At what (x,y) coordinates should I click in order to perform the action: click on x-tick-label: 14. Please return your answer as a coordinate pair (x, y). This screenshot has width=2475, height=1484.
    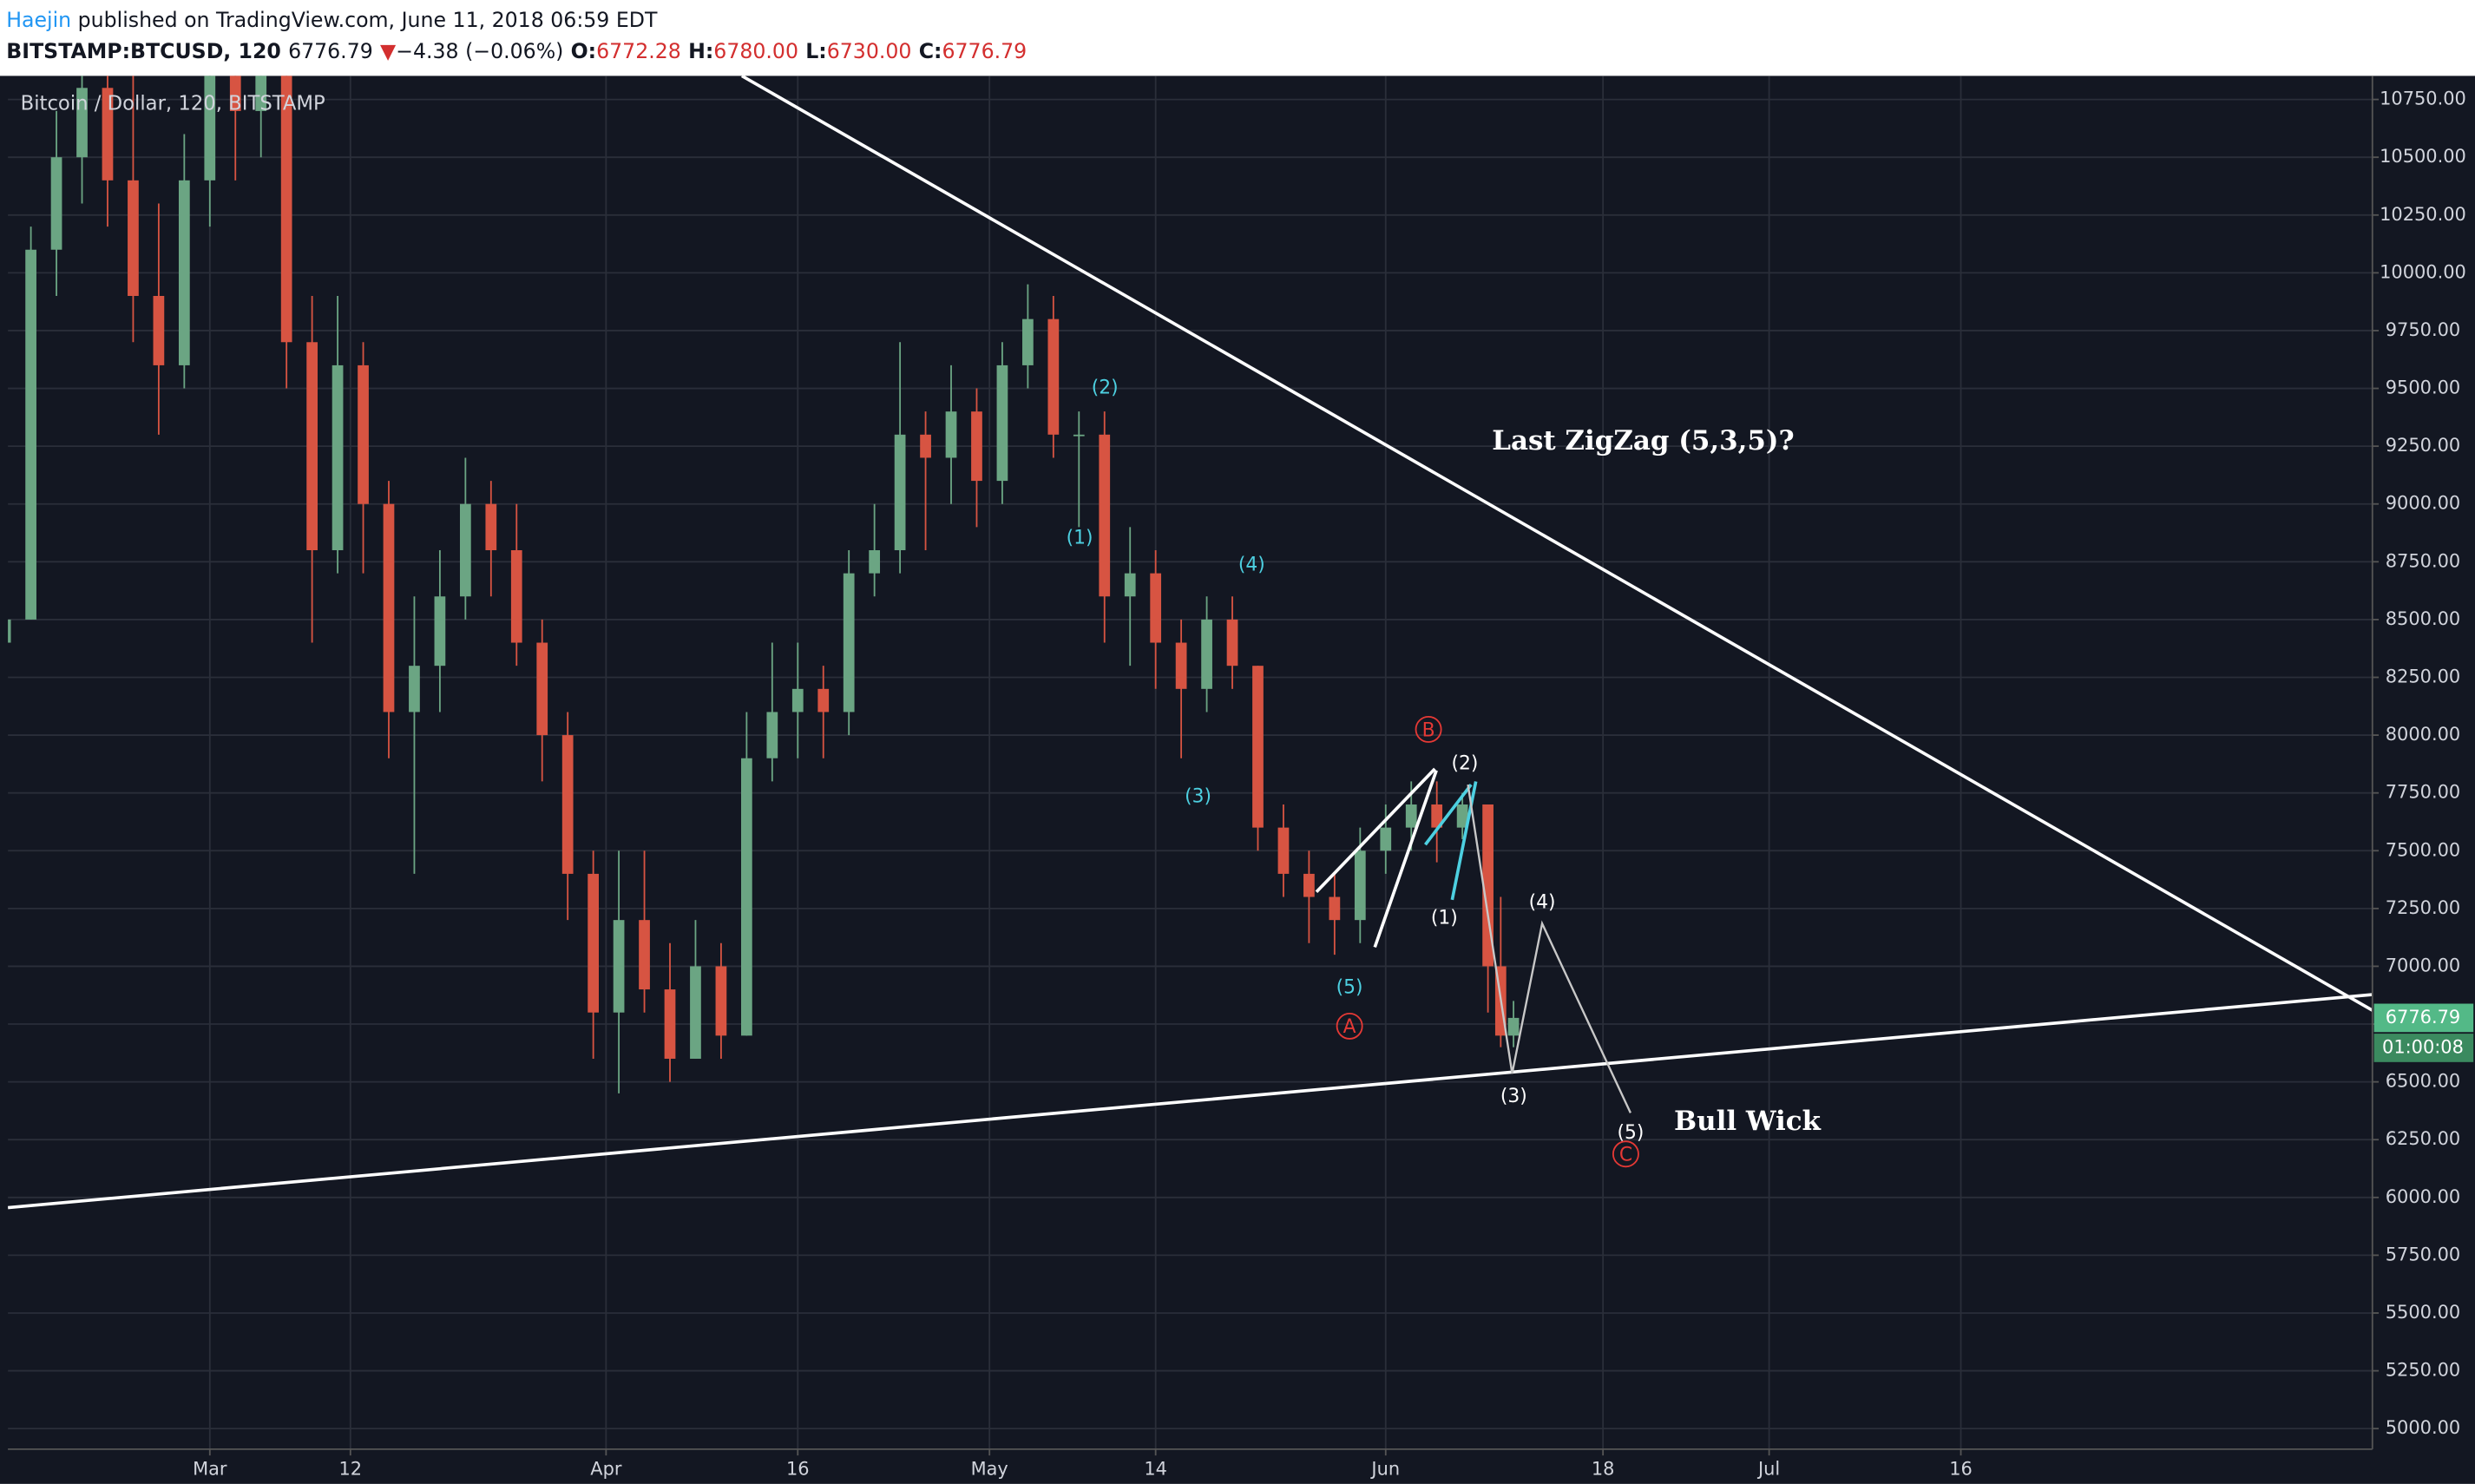
    Looking at the image, I should click on (1156, 1470).